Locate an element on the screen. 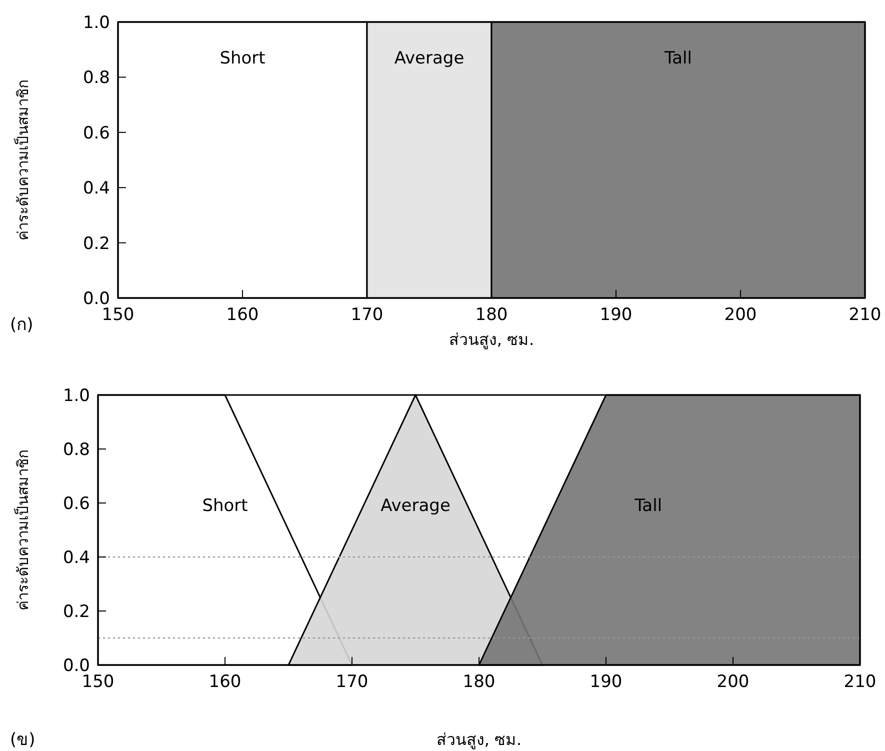  text: (ข) is located at coordinates (23, 740).